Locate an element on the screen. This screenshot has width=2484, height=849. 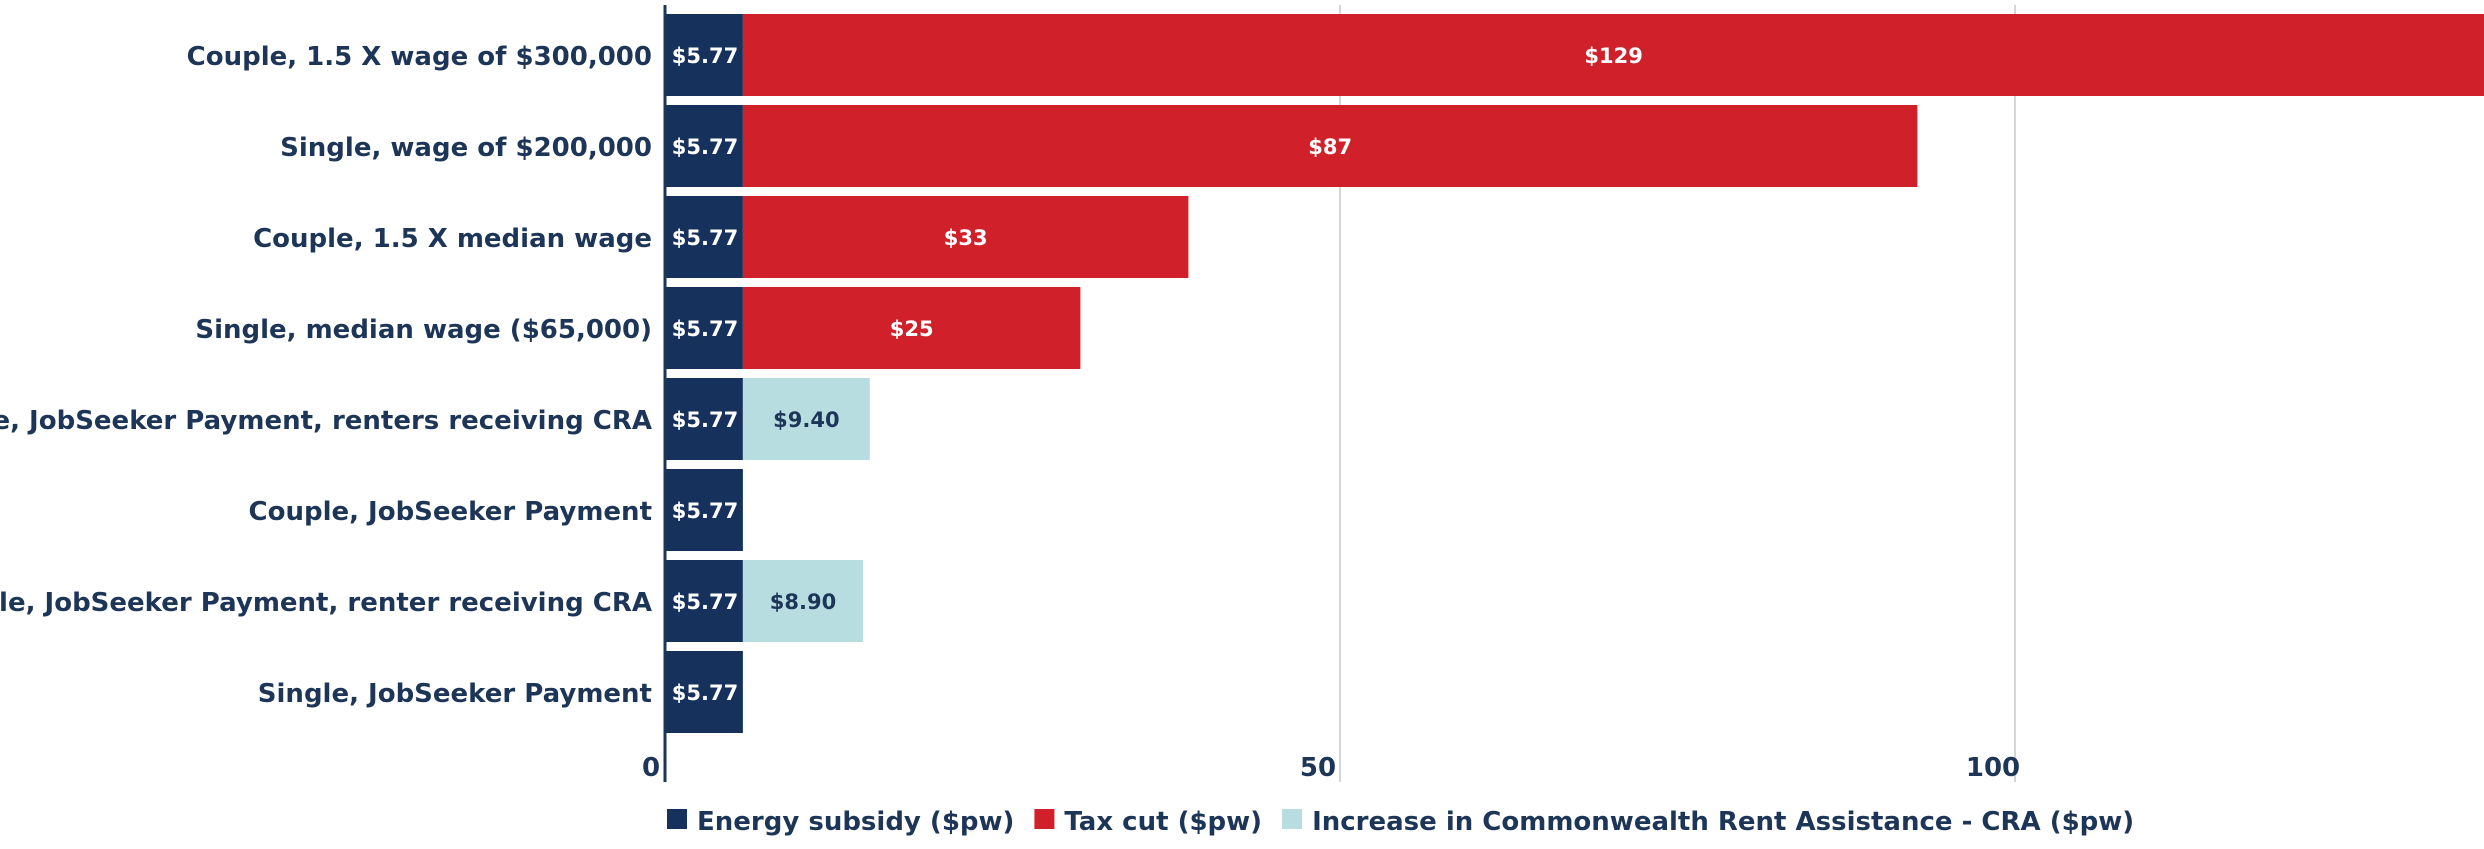
legend-item: Energy subsidy ($pw) is located at coordinates (840, 822).